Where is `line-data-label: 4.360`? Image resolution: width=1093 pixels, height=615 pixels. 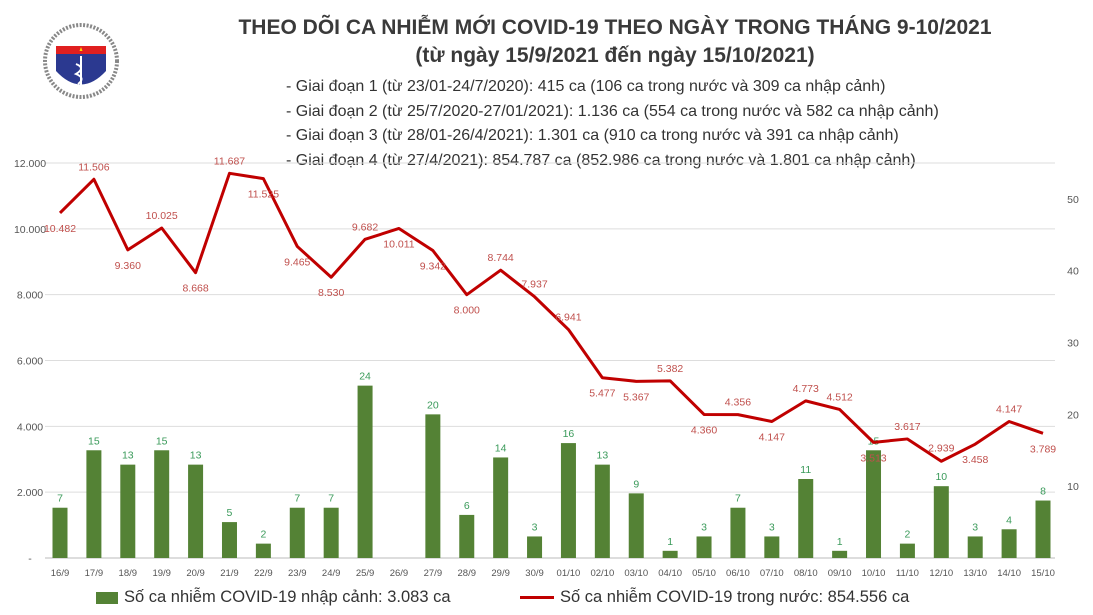 line-data-label: 4.360 is located at coordinates (704, 430).